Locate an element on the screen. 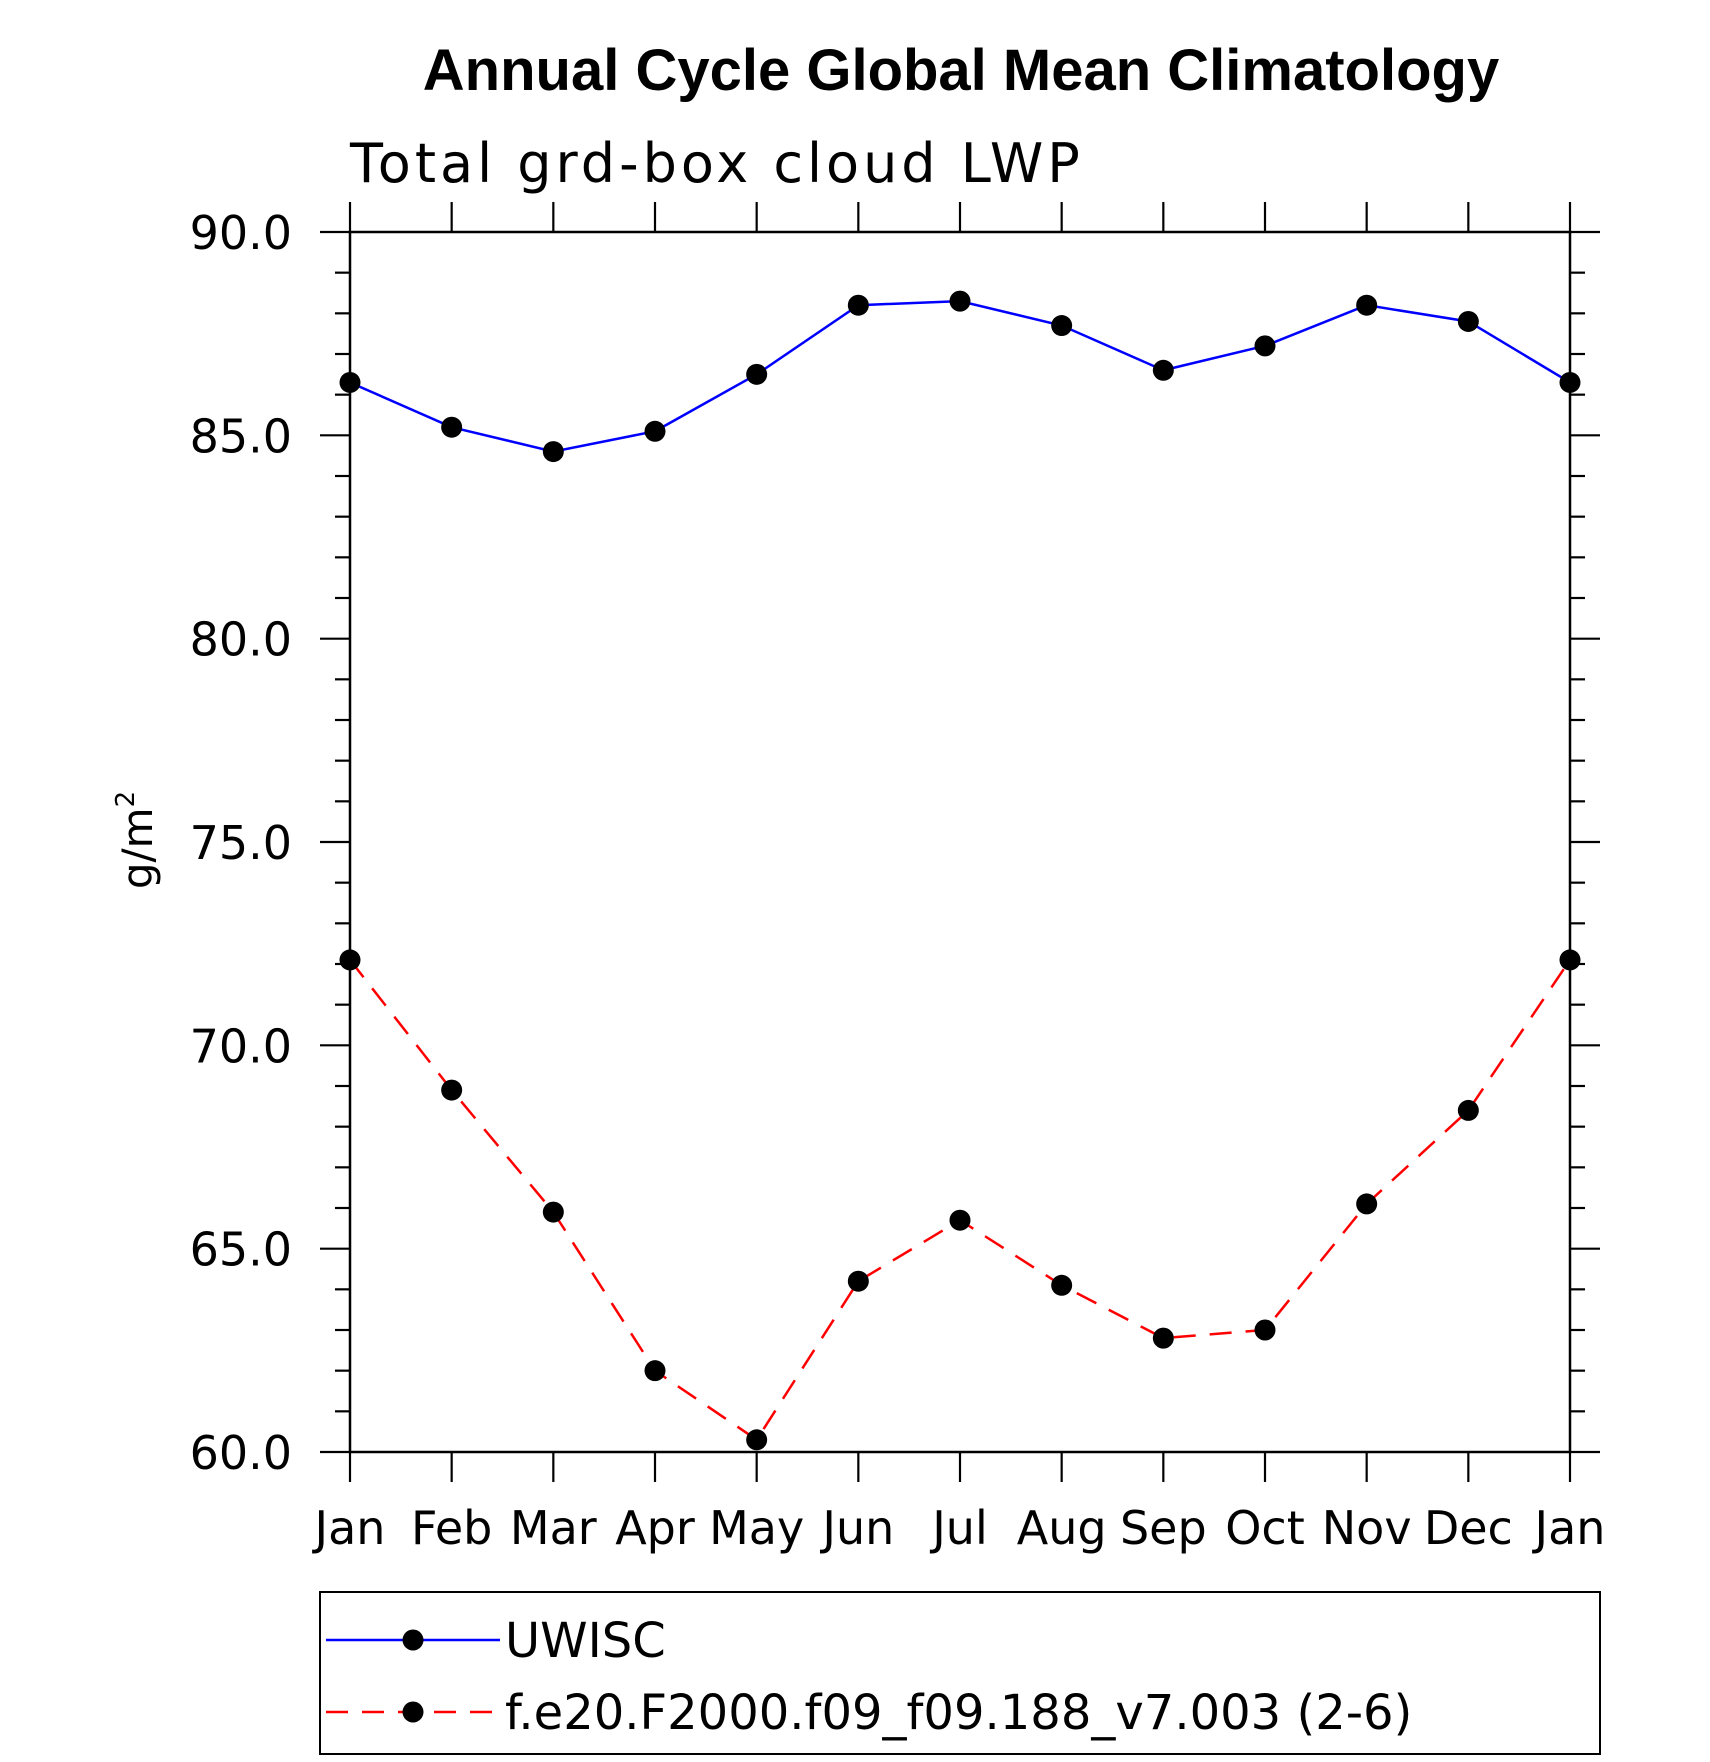 This screenshot has width=1710, height=1762. chart-subtitle: Total grd-box cloud LWP is located at coordinates (716, 163).